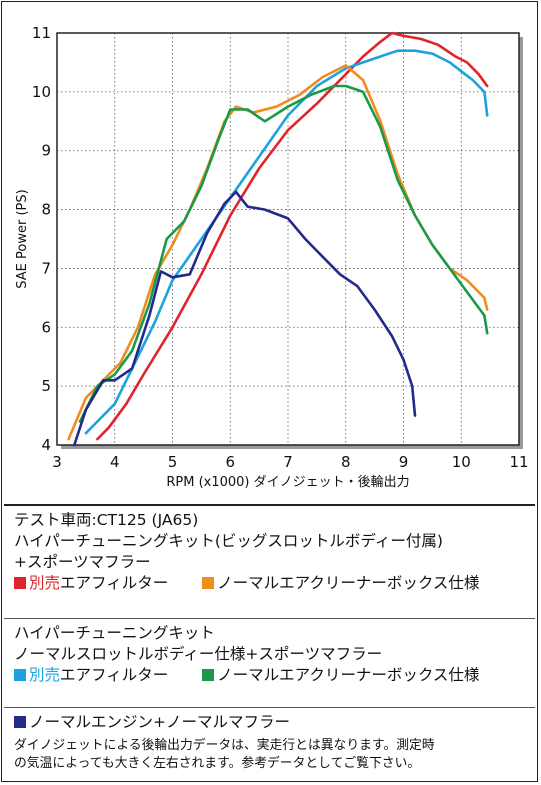 The height and width of the screenshot is (785, 541). What do you see at coordinates (45, 583) in the screenshot?
I see `legend-red-prefix: 別売` at bounding box center [45, 583].